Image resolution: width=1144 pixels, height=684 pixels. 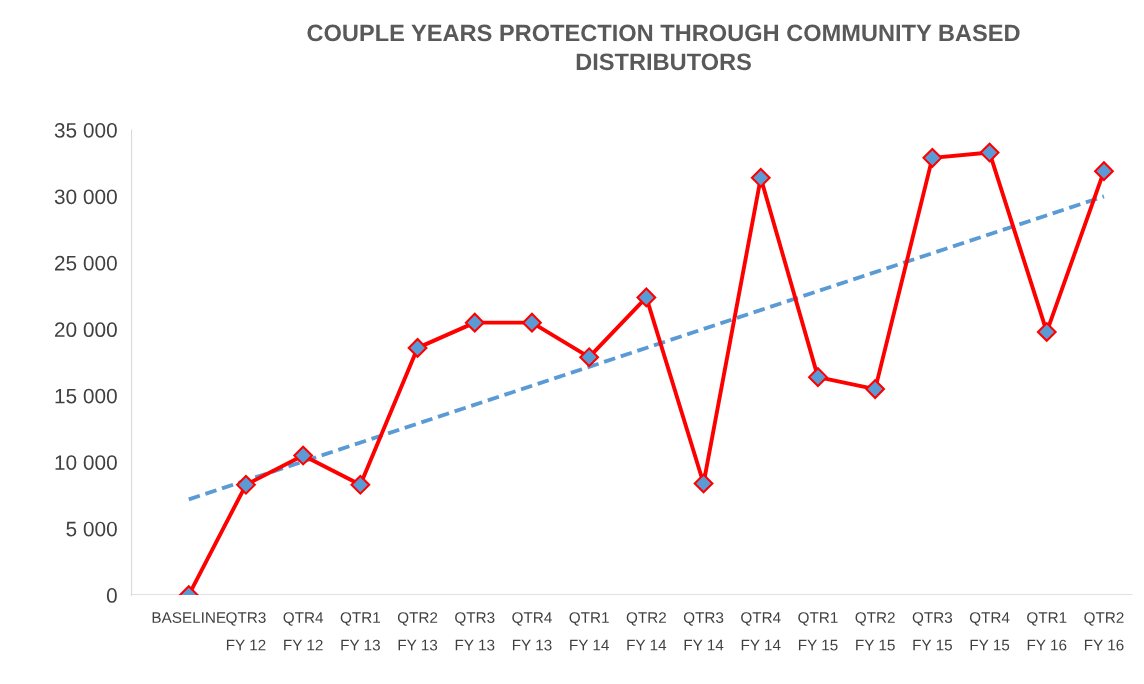 What do you see at coordinates (85, 197) in the screenshot?
I see `y-tick-label: 30 000` at bounding box center [85, 197].